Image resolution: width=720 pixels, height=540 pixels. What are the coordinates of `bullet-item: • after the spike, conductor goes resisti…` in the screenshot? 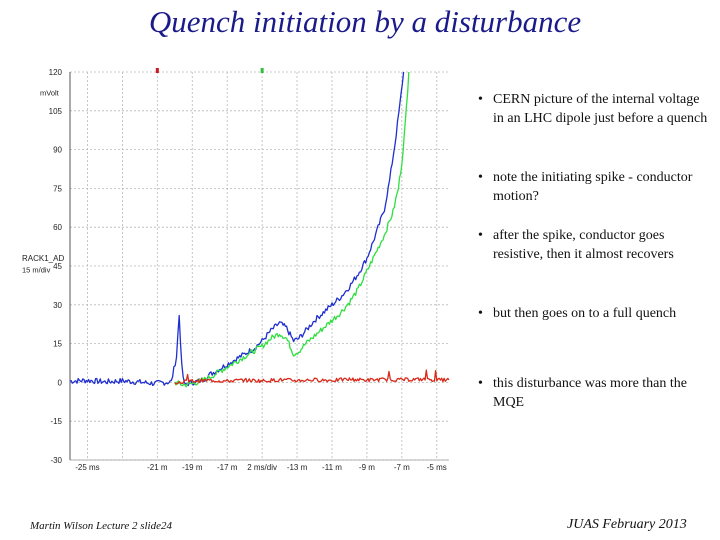 It's located at (576, 245).